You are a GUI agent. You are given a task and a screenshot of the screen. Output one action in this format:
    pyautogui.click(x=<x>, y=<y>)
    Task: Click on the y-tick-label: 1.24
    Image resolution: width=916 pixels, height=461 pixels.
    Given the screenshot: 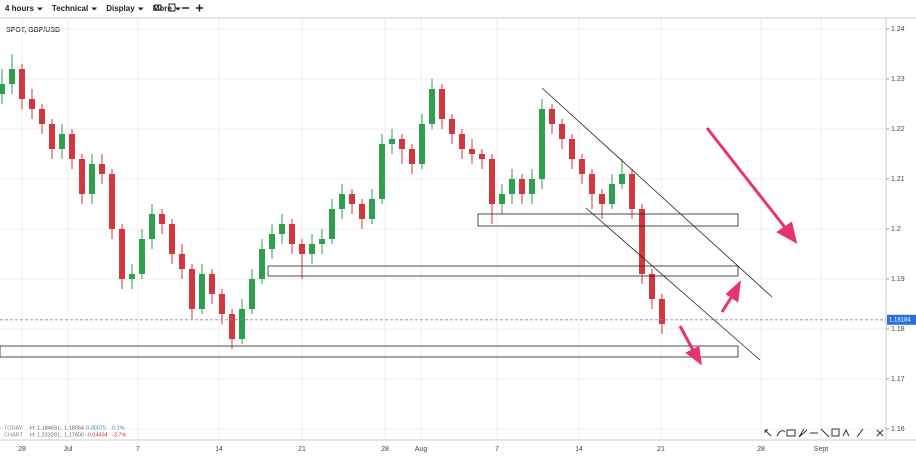 What is the action you would take?
    pyautogui.click(x=898, y=29)
    